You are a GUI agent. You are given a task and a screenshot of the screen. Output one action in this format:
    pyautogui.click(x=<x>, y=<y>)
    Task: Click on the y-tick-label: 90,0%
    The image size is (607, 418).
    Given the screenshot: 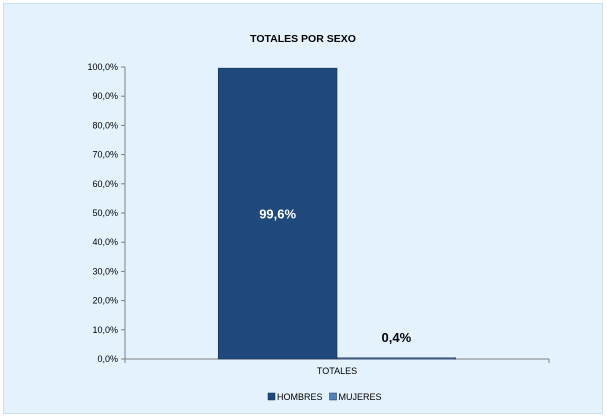 What is the action you would take?
    pyautogui.click(x=105, y=96)
    